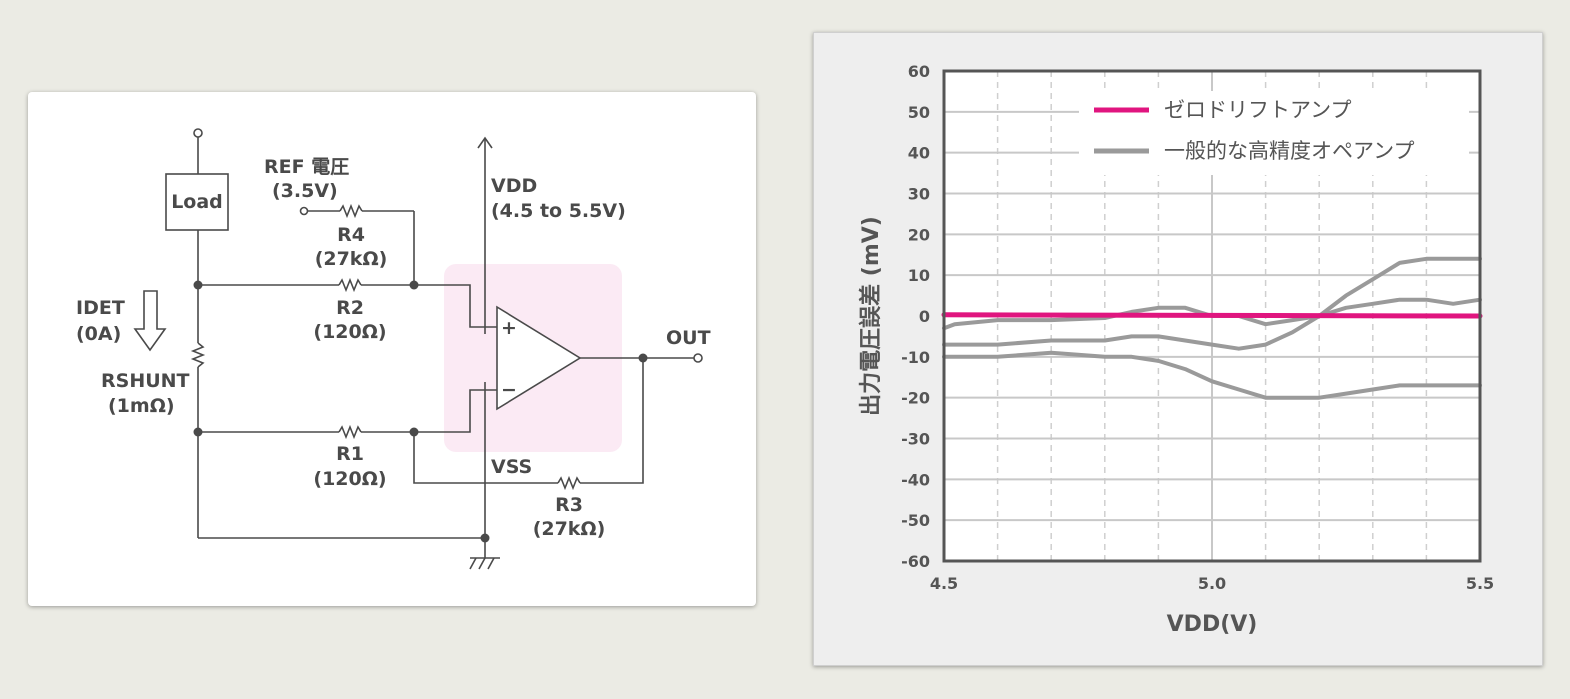 The image size is (1570, 699). I want to click on wire-r3-right, so click(612, 421).